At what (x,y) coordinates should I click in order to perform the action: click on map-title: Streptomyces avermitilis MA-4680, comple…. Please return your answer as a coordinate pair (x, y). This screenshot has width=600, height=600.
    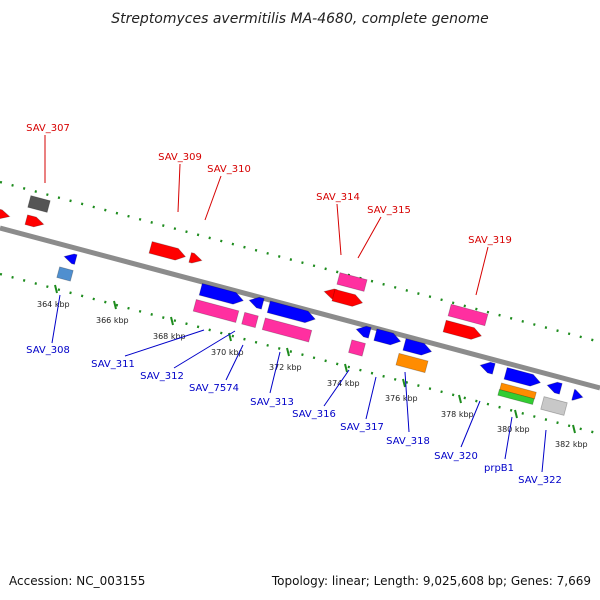
    Looking at the image, I should click on (300, 19).